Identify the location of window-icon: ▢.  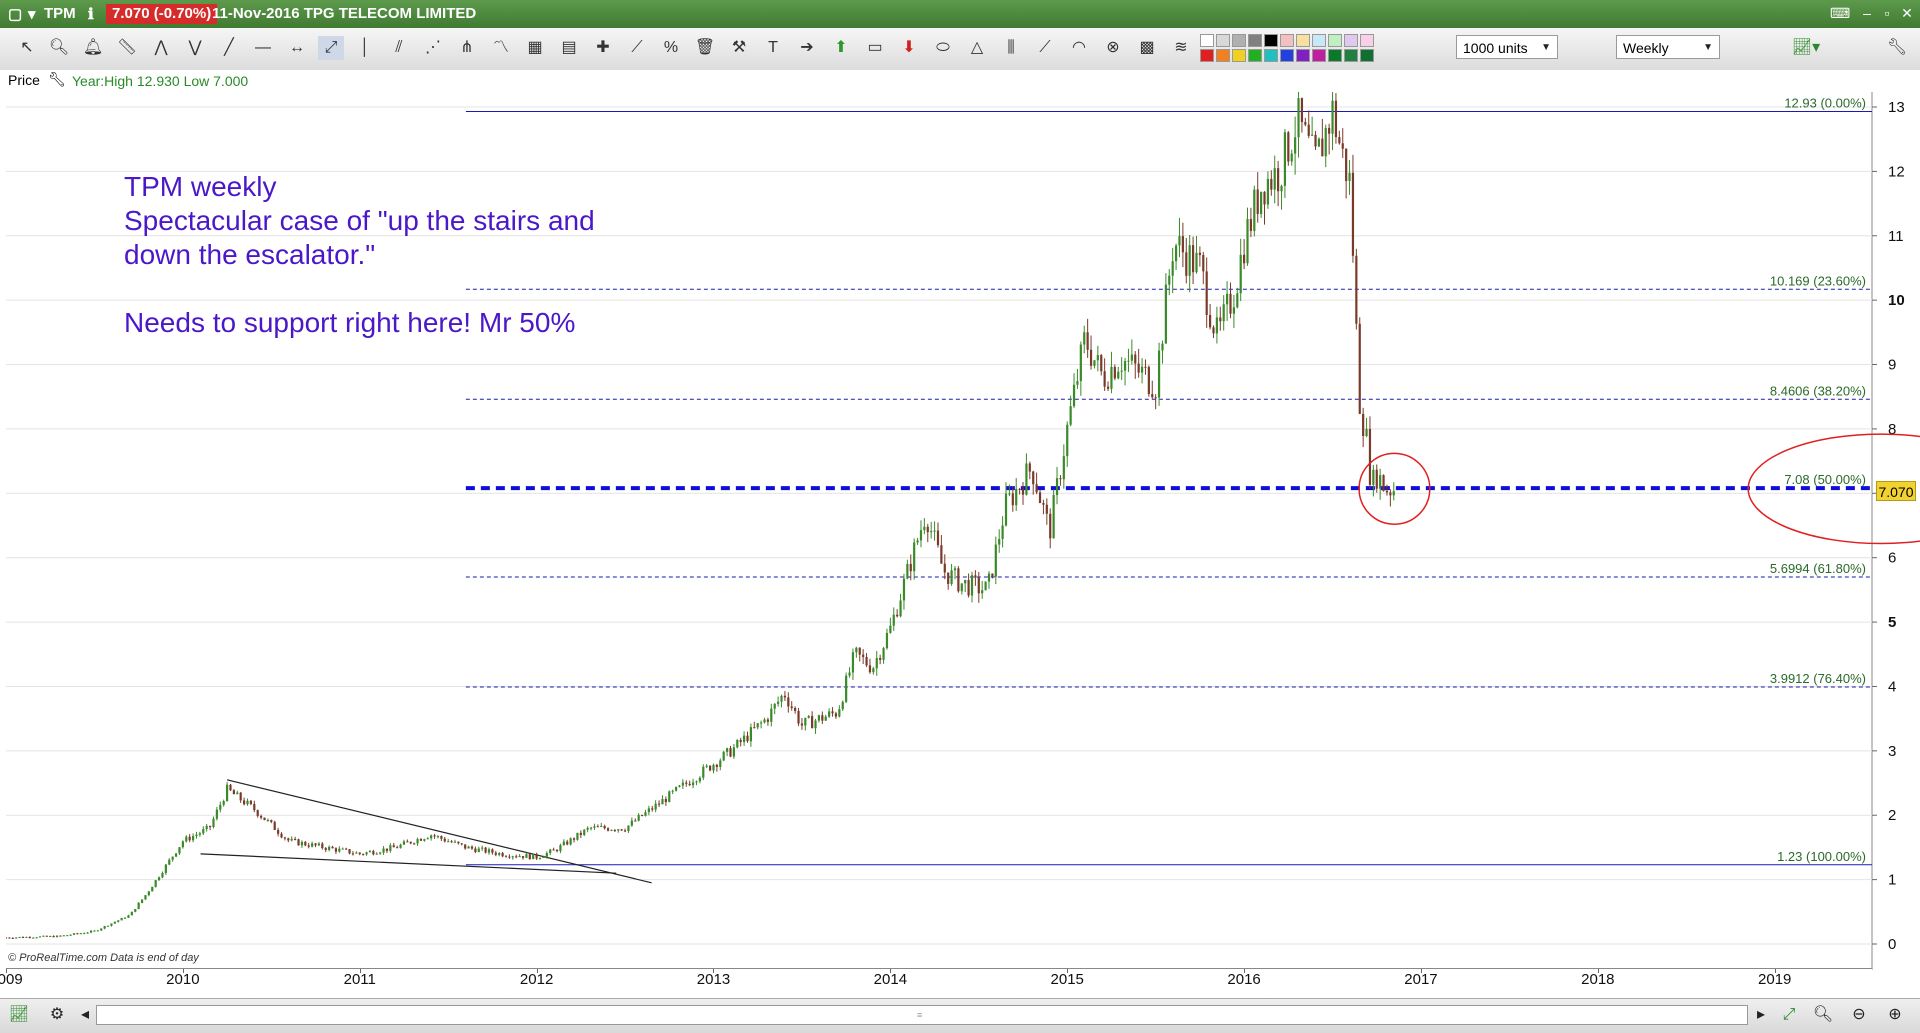
(15, 14).